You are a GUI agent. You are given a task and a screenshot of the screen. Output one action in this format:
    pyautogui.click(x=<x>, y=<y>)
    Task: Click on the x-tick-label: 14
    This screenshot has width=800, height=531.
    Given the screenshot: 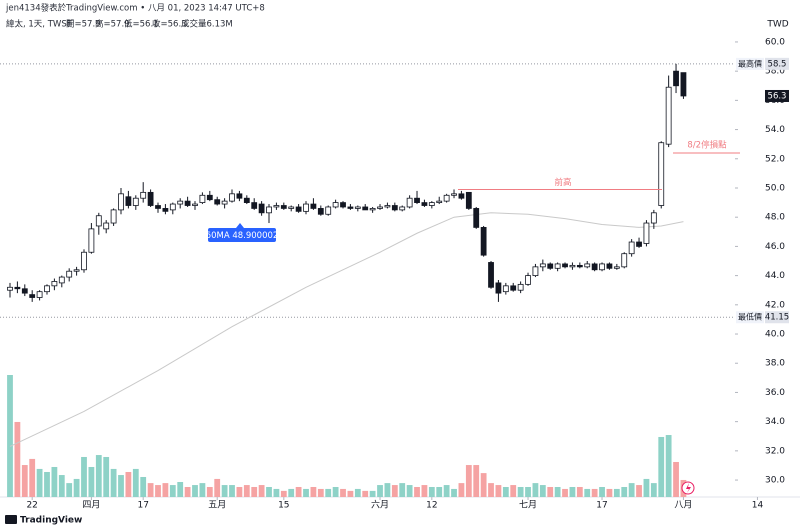 What is the action you would take?
    pyautogui.click(x=758, y=506)
    